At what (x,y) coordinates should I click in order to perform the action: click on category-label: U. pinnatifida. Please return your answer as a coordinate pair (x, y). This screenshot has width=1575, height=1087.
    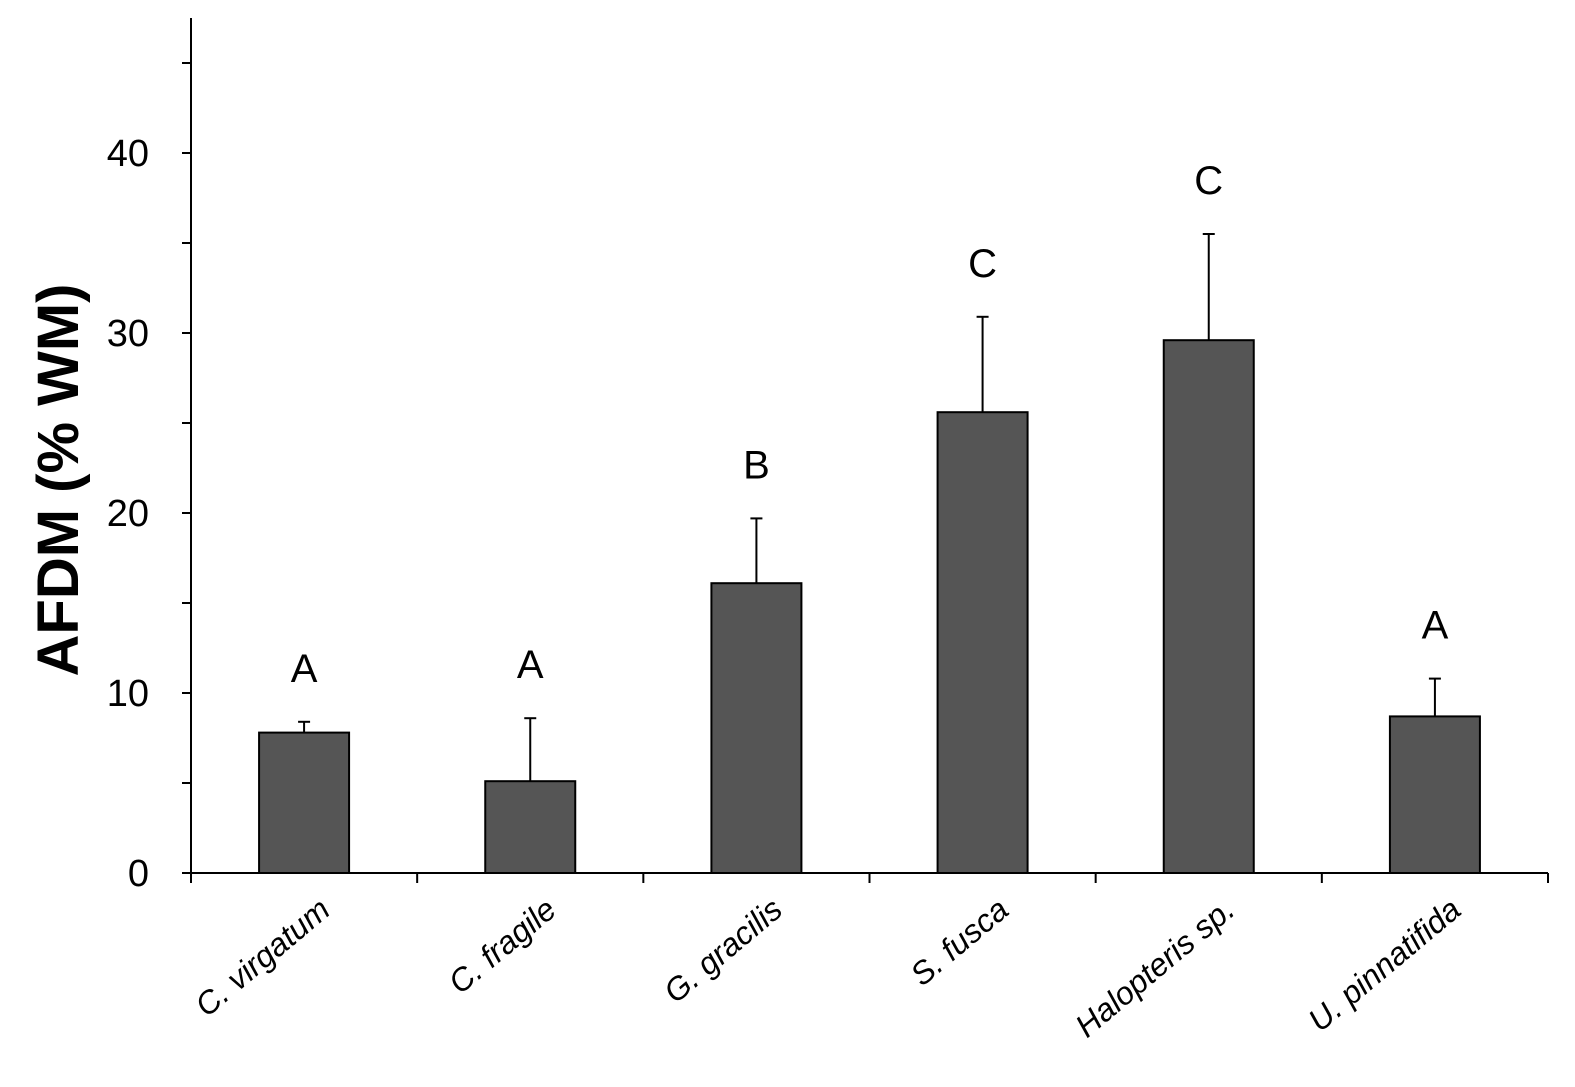
    Looking at the image, I should click on (1384, 965).